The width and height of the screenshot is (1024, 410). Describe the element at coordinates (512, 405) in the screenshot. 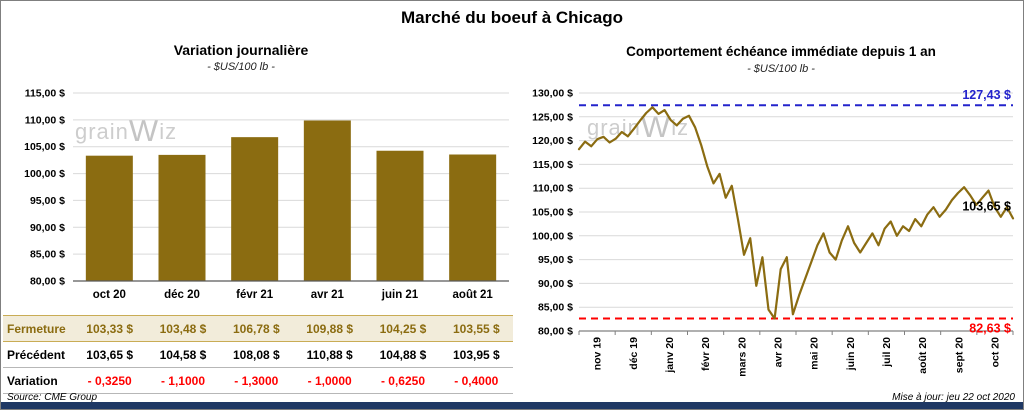

I see `bottom-accent-bar` at that location.